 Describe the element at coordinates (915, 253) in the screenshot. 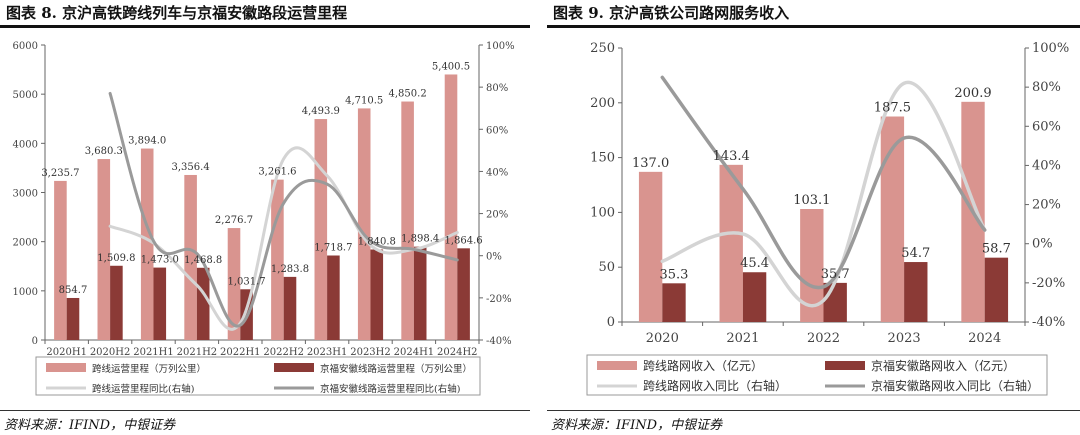

I see `data-label: 54.7` at that location.